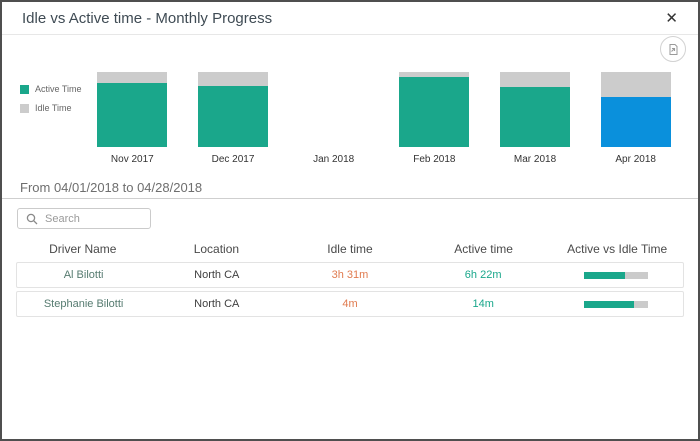 The image size is (700, 441). What do you see at coordinates (83, 275) in the screenshot?
I see `driver-cell: Al Bilotti` at bounding box center [83, 275].